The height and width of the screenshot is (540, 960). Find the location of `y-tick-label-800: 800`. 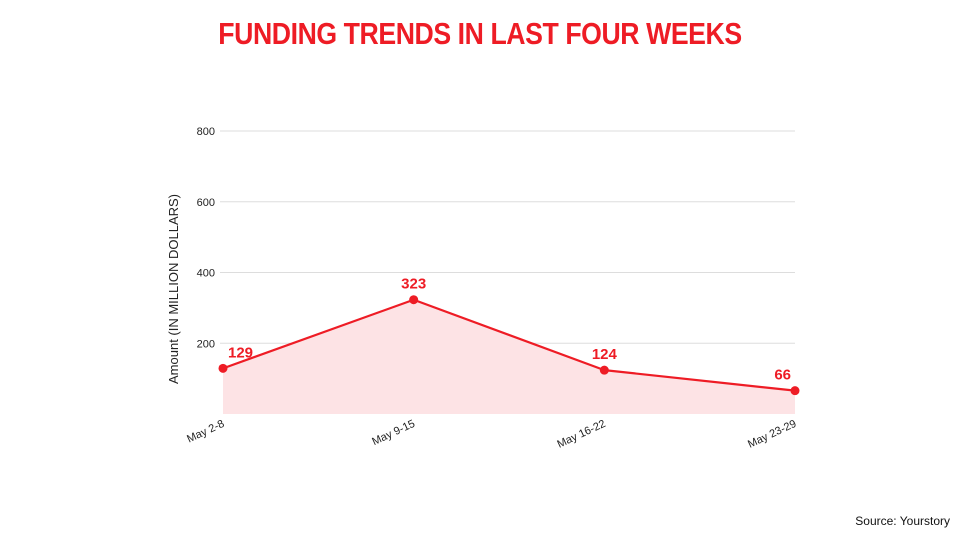

y-tick-label-800: 800 is located at coordinates (206, 132).